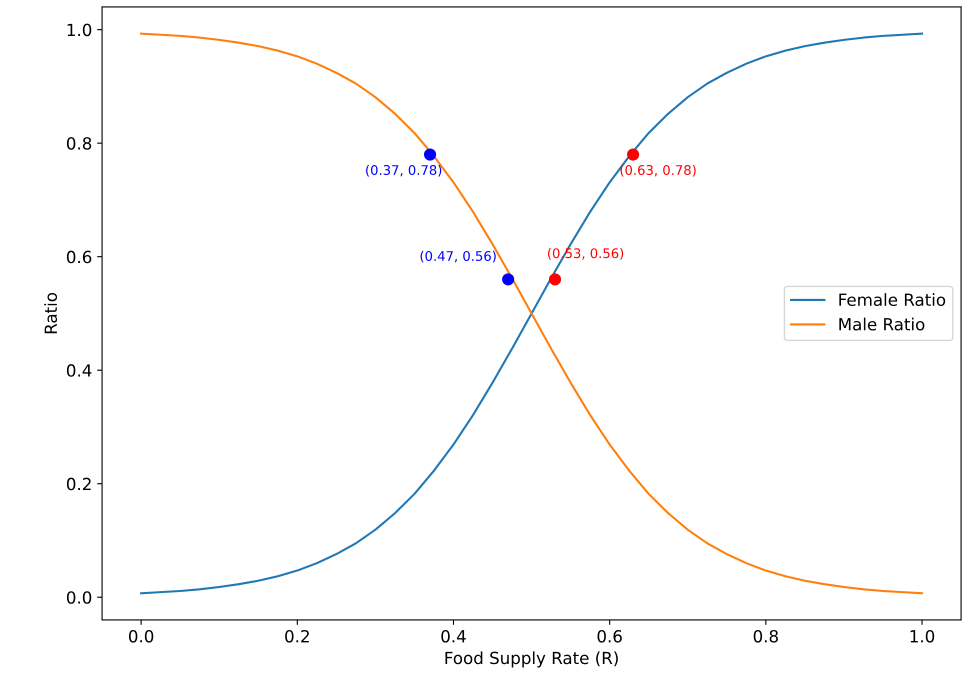 Image resolution: width=963 pixels, height=695 pixels. What do you see at coordinates (79, 257) in the screenshot?
I see `y-tick-label: 0.6` at bounding box center [79, 257].